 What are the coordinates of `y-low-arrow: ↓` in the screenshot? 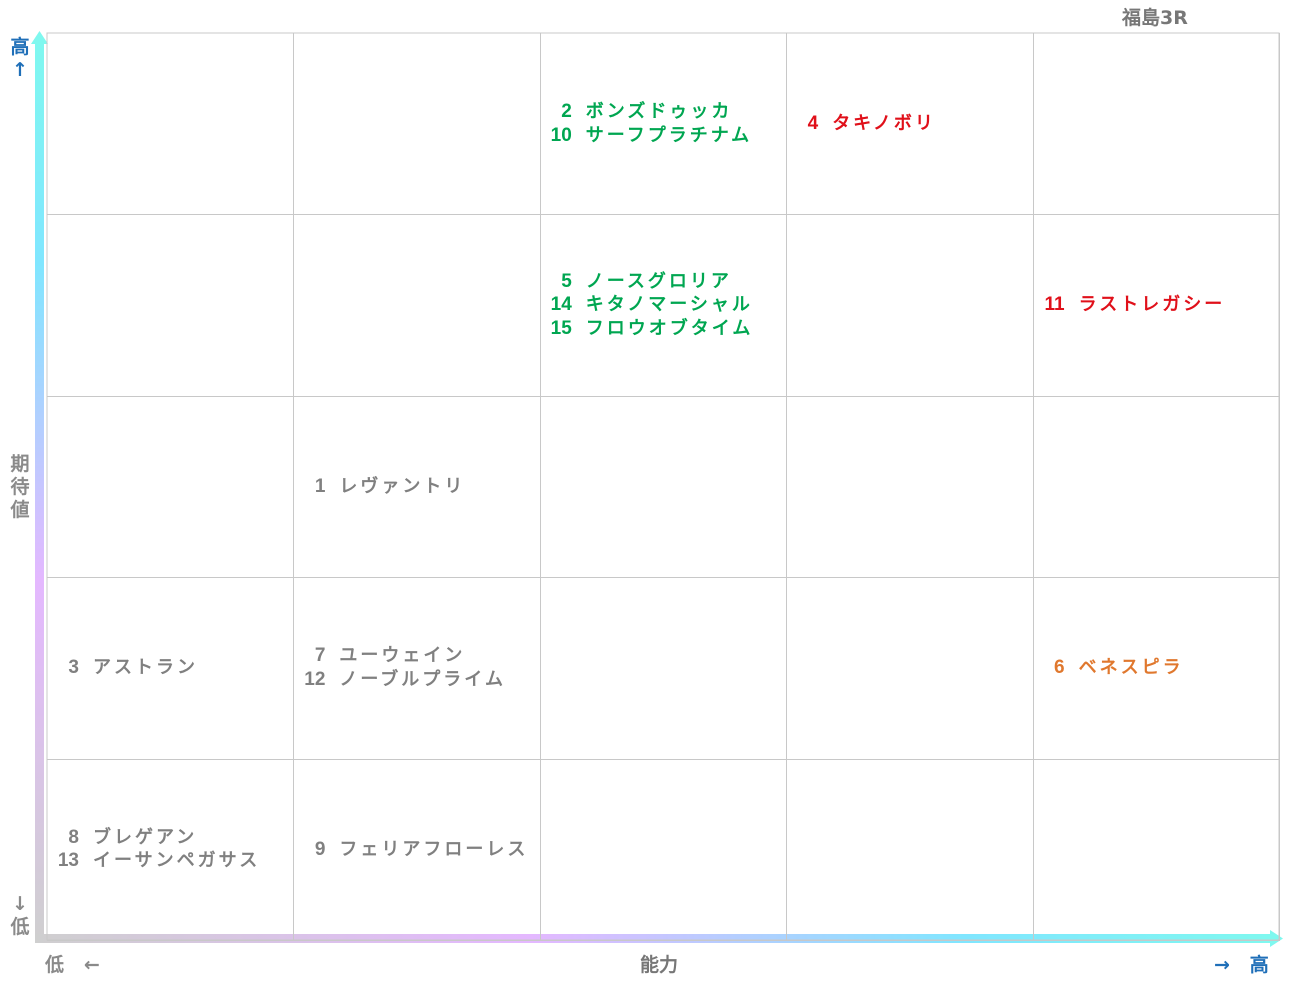 It's located at (20, 904).